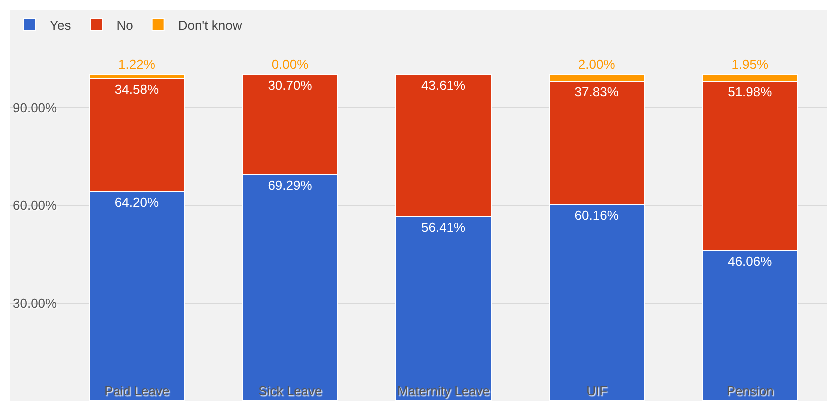 The height and width of the screenshot is (401, 827). What do you see at coordinates (125, 26) in the screenshot?
I see `legend-label: No` at bounding box center [125, 26].